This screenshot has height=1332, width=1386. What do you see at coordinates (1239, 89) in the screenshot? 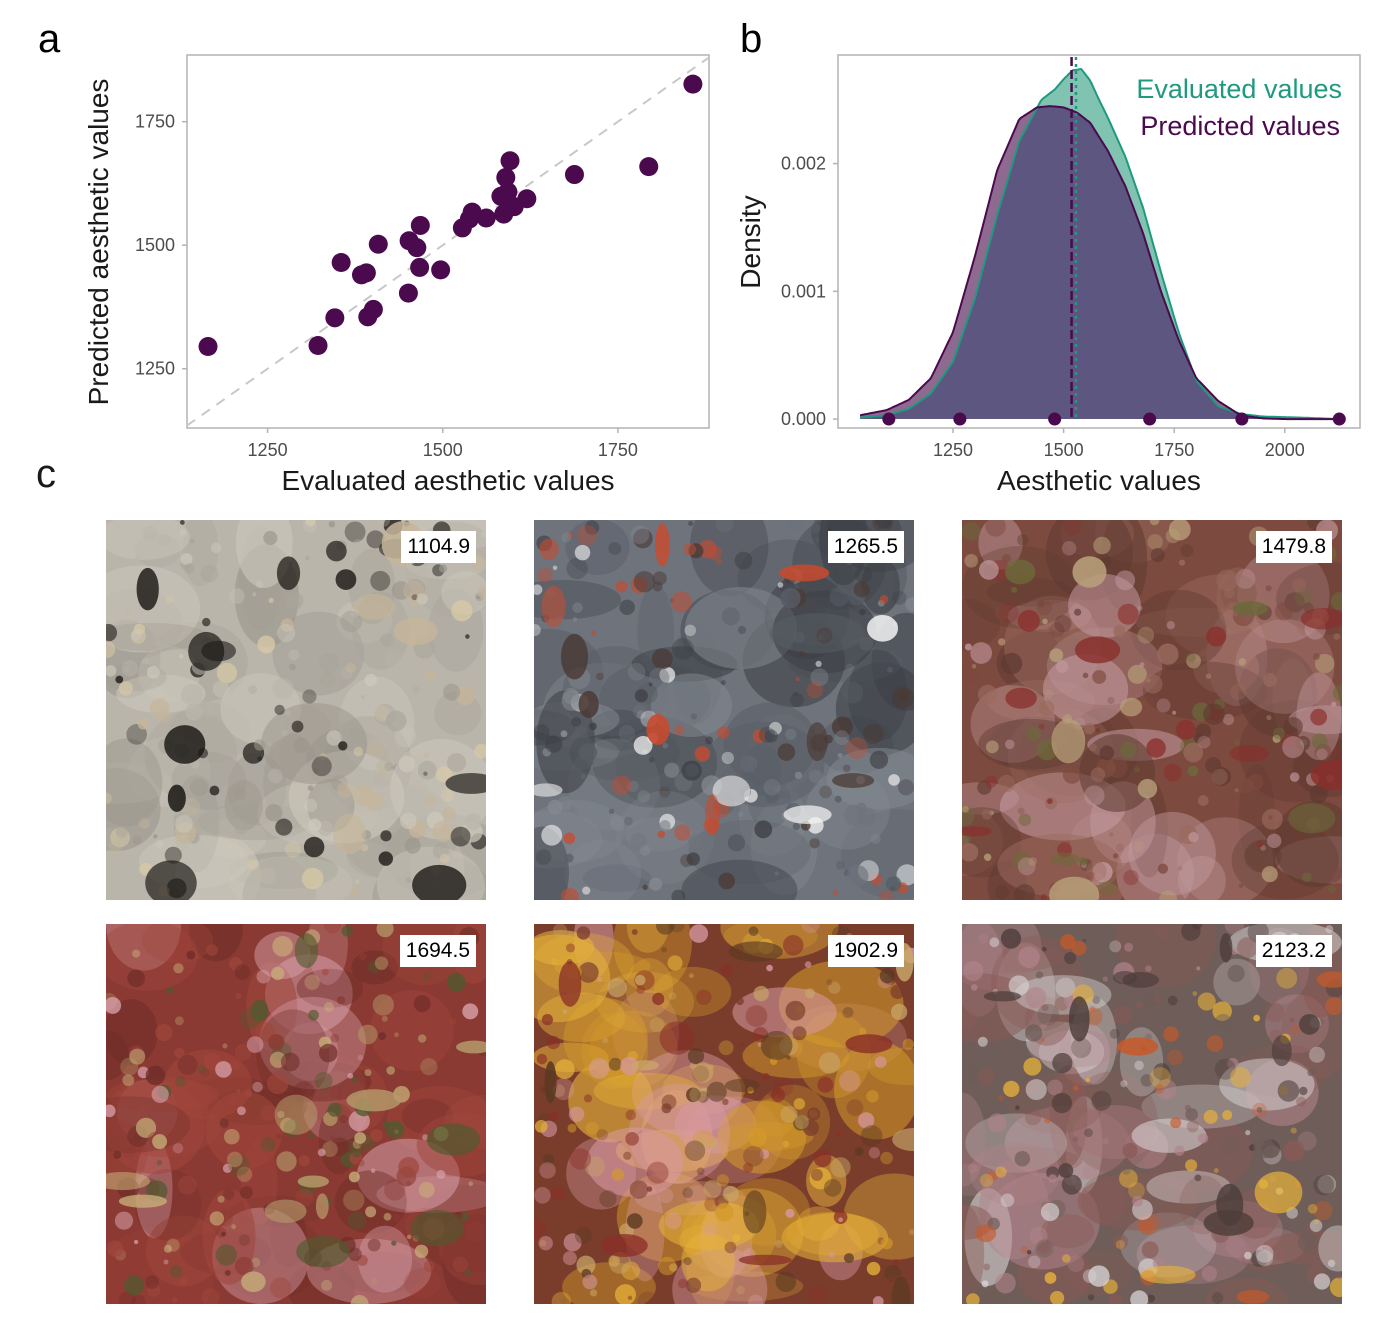
I see `legend-evaluated-values: Evaluated values` at bounding box center [1239, 89].